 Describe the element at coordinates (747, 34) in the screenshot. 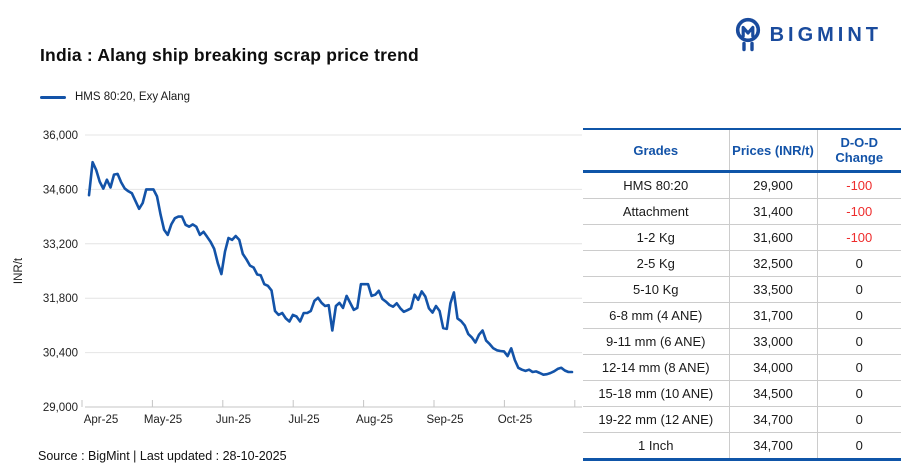

I see `bigmint-miner-icon` at that location.